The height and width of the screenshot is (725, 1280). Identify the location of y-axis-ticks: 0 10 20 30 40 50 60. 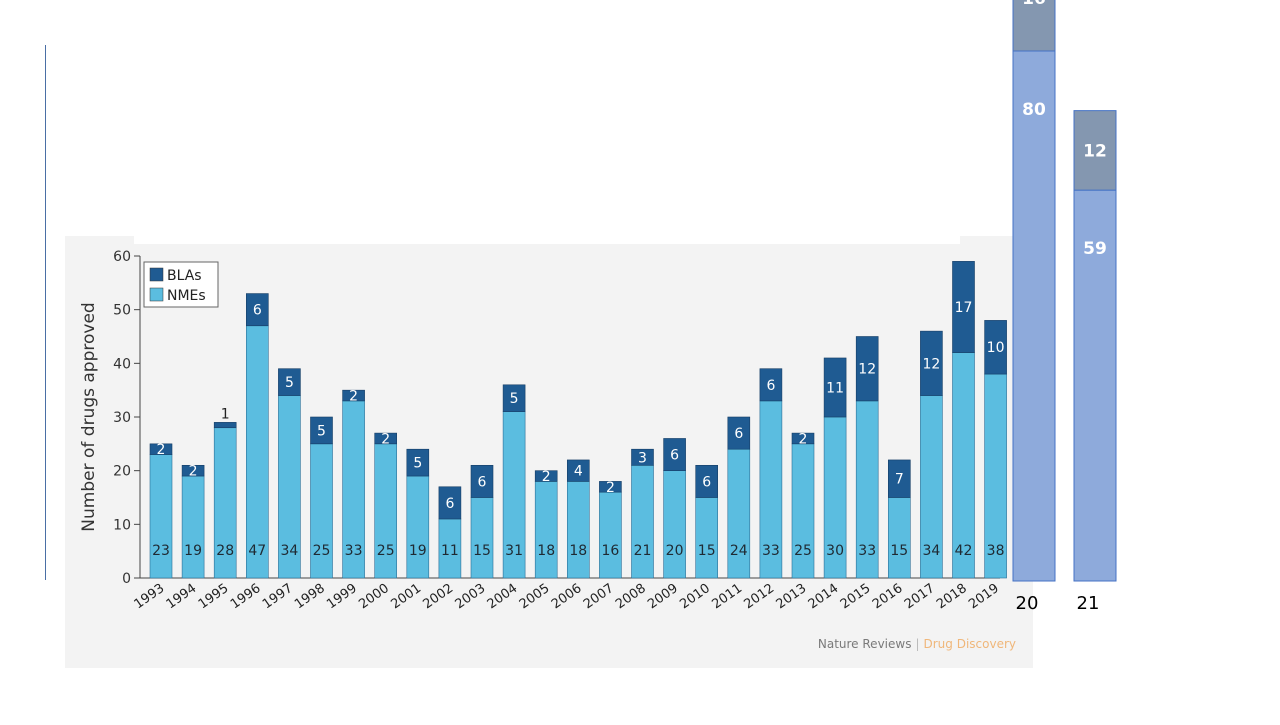
(126, 418).